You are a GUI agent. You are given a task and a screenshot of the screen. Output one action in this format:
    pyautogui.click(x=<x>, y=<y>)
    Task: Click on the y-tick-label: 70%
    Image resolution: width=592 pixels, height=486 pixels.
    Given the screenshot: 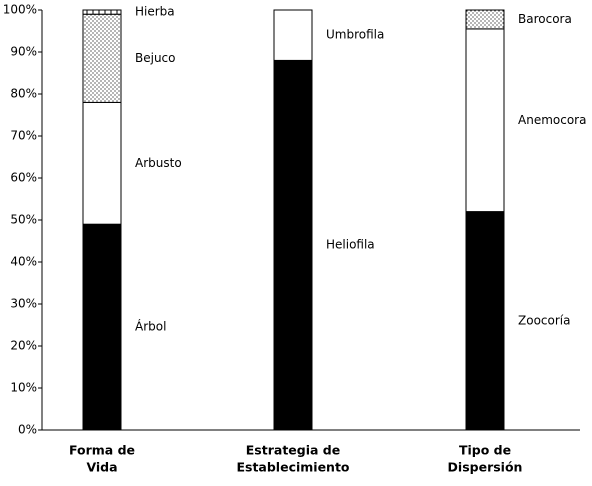 What is the action you would take?
    pyautogui.click(x=23, y=136)
    